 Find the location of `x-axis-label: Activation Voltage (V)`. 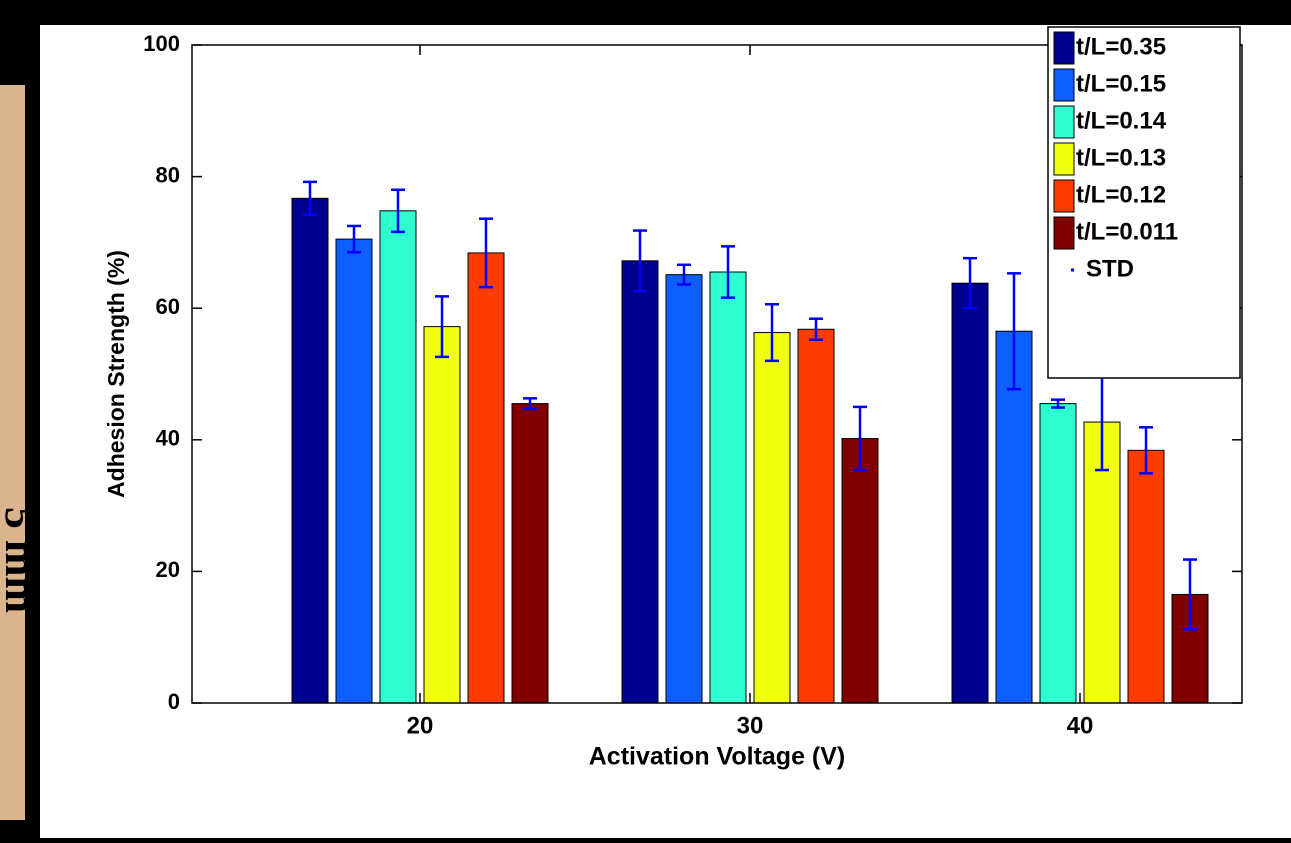

x-axis-label: Activation Voltage (V) is located at coordinates (717, 757).